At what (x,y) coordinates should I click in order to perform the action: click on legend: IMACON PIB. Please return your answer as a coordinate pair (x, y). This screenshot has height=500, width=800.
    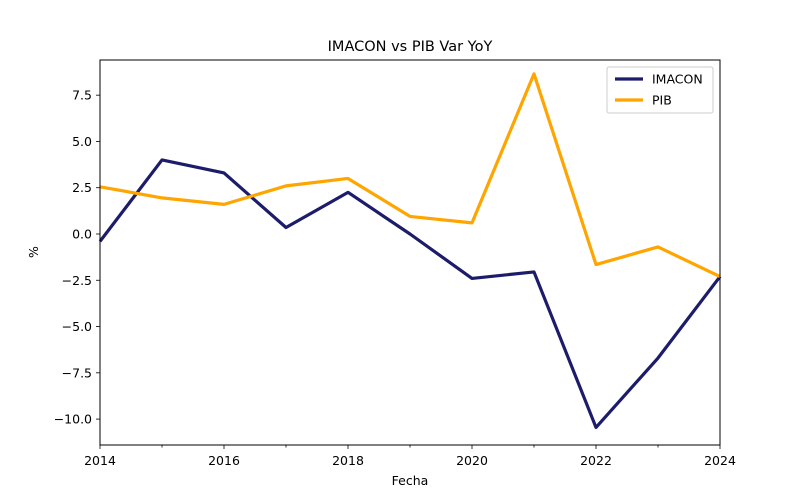
    Looking at the image, I should click on (660, 90).